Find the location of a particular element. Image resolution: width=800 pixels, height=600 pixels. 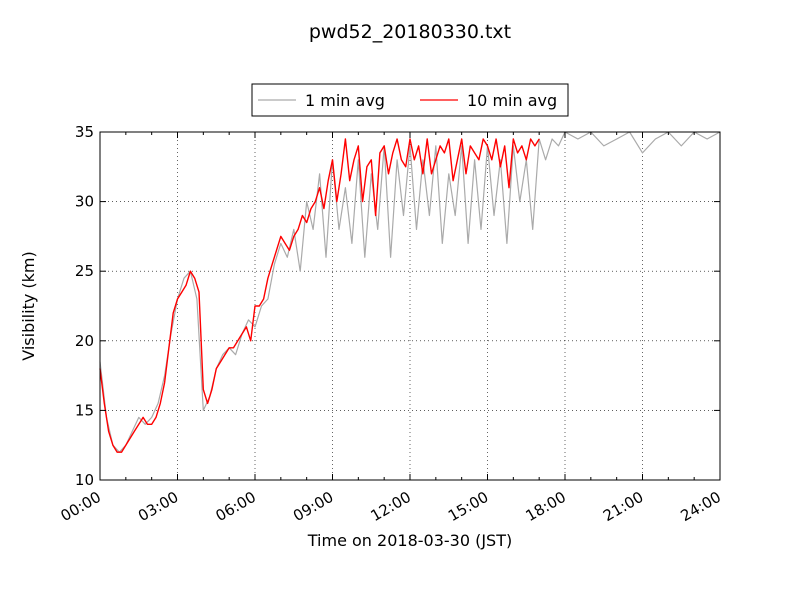

y-tick-label-4: 30 is located at coordinates (84, 202).